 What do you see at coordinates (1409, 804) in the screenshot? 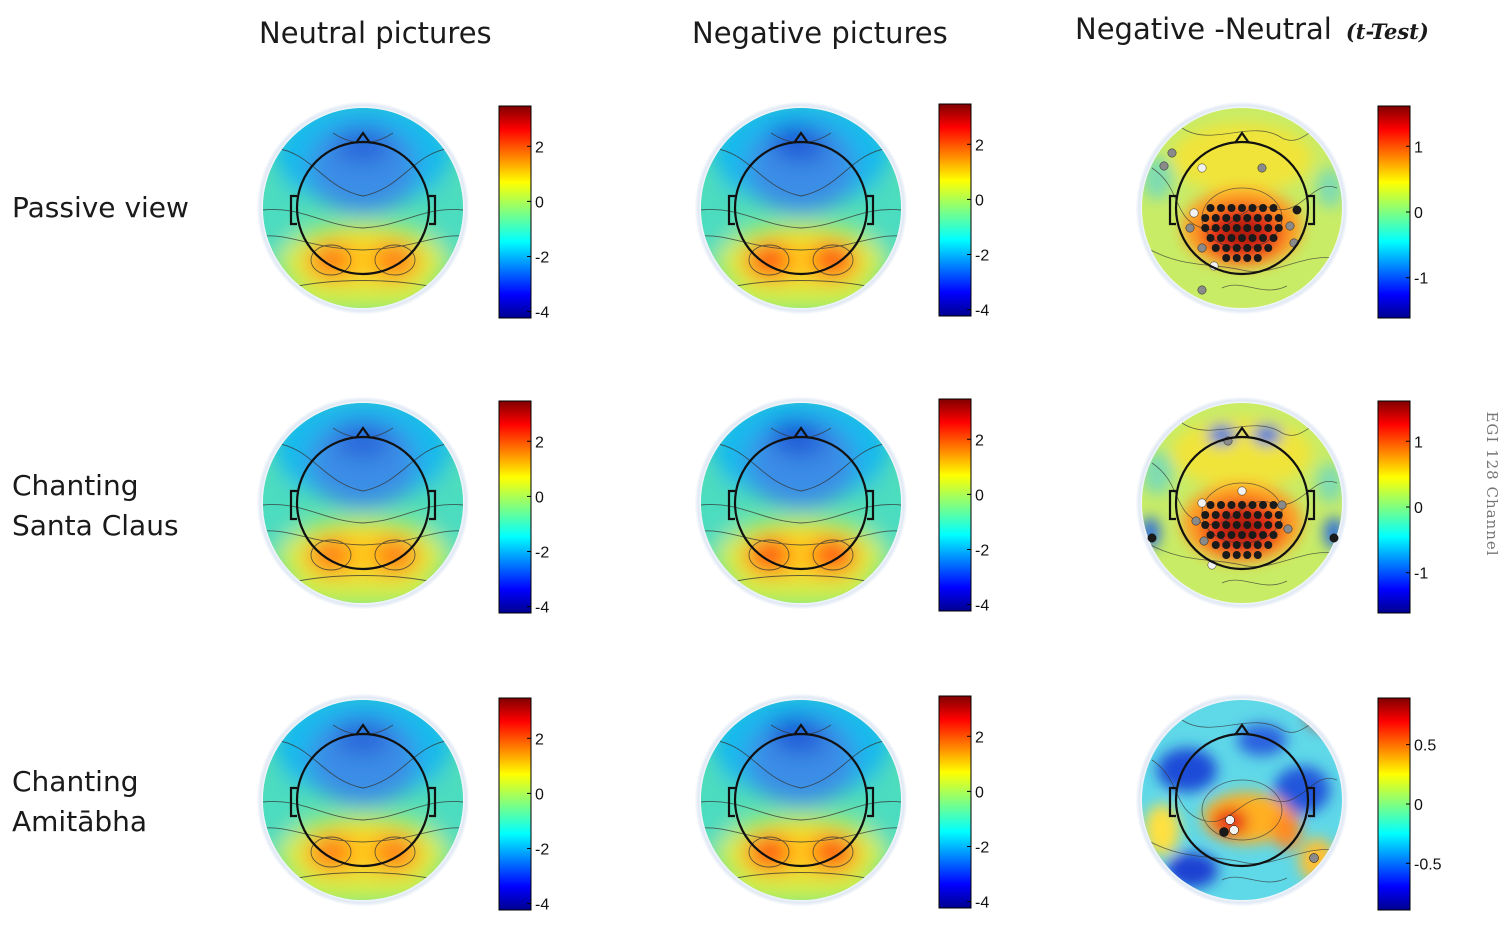
I see `colorbar: 0.5 0 -0.5` at bounding box center [1409, 804].